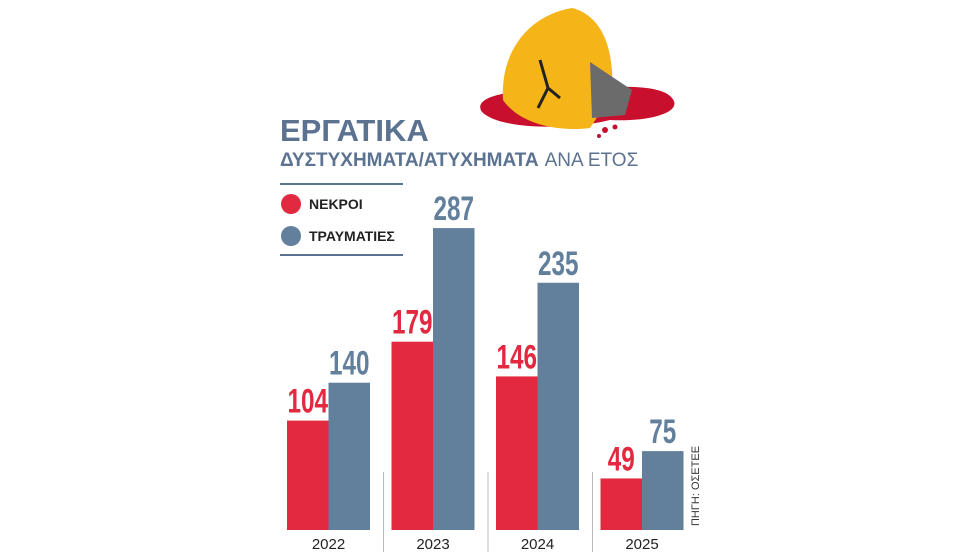  Describe the element at coordinates (308, 402) in the screenshot. I see `data-label: 104` at that location.